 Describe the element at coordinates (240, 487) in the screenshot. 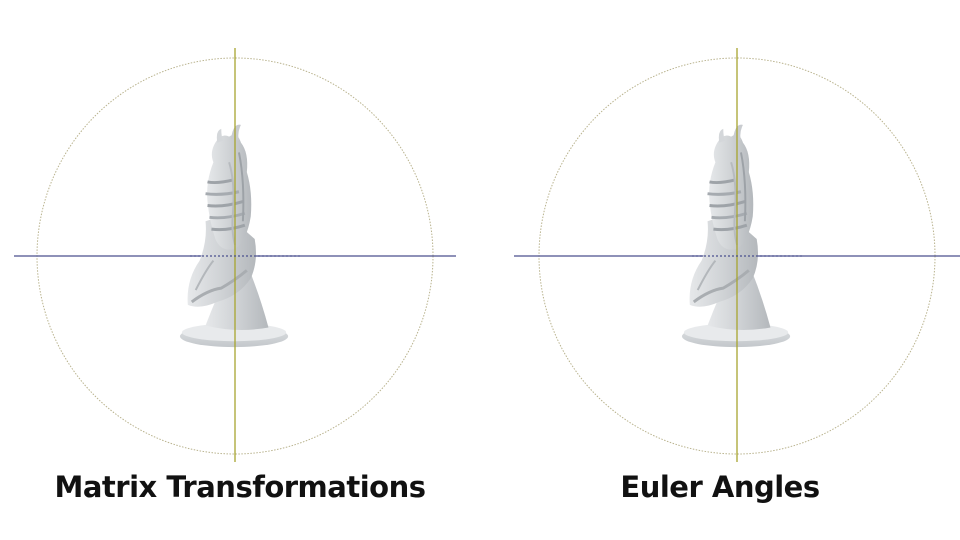

I see `panel-title: Matrix Transformations` at that location.